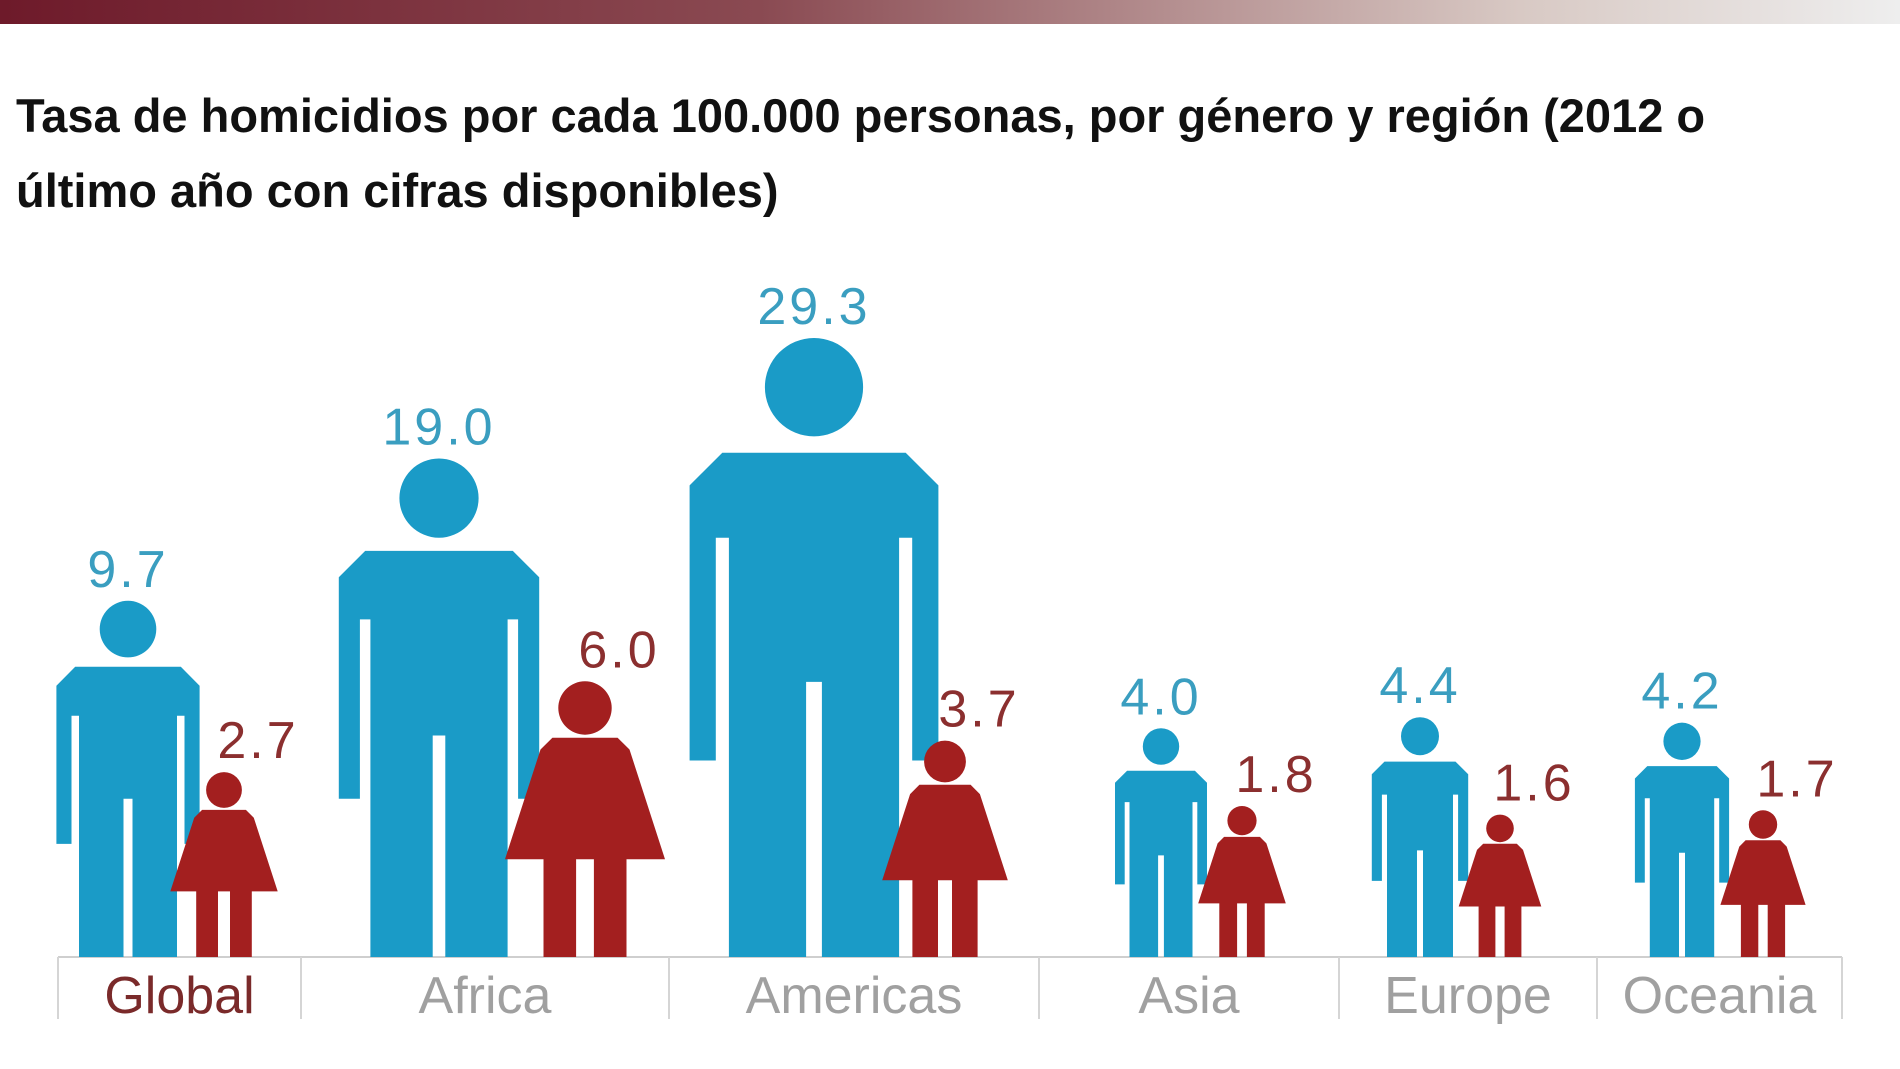 Image resolution: width=1900 pixels, height=1069 pixels. What do you see at coordinates (1275, 775) in the screenshot?
I see `value-label: 1.8` at bounding box center [1275, 775].